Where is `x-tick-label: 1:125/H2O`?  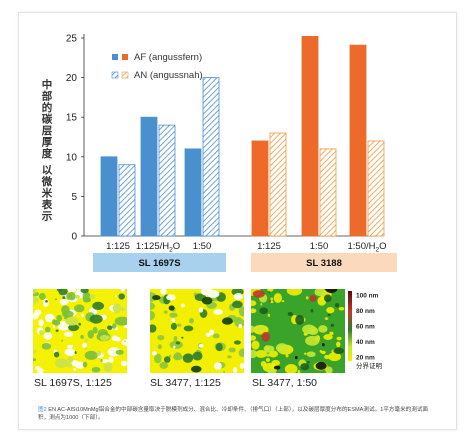
x-tick-label: 1:125/H2O is located at coordinates (158, 247).